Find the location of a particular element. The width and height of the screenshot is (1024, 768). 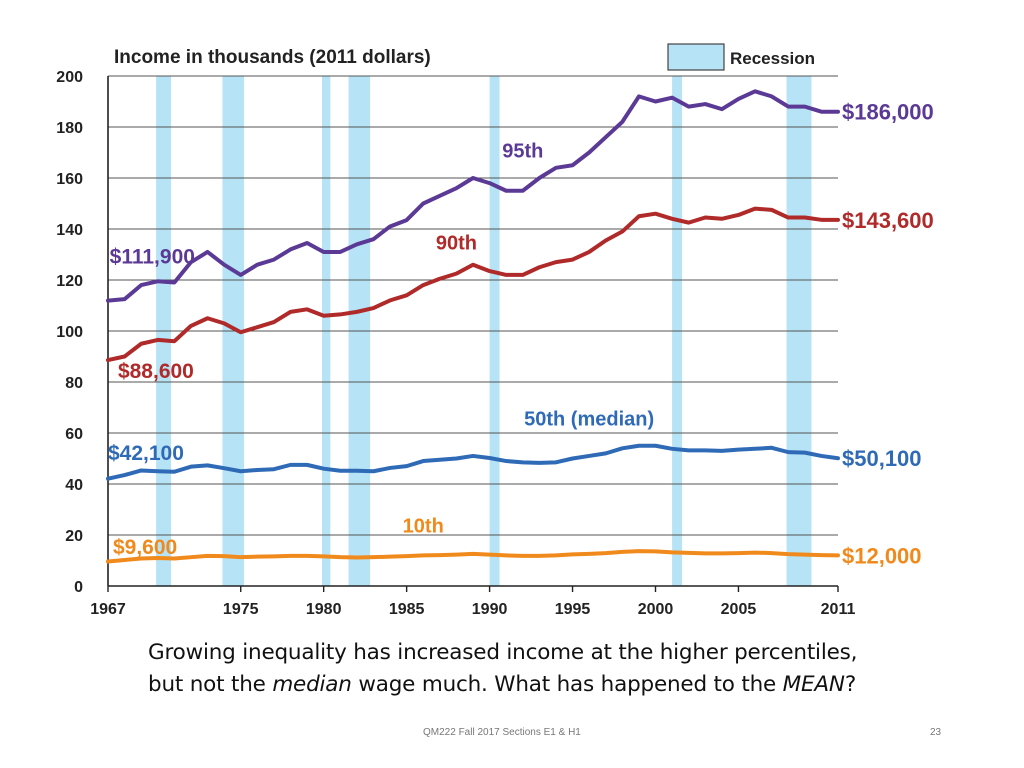

series-end-value-label: $186,000 is located at coordinates (888, 112).